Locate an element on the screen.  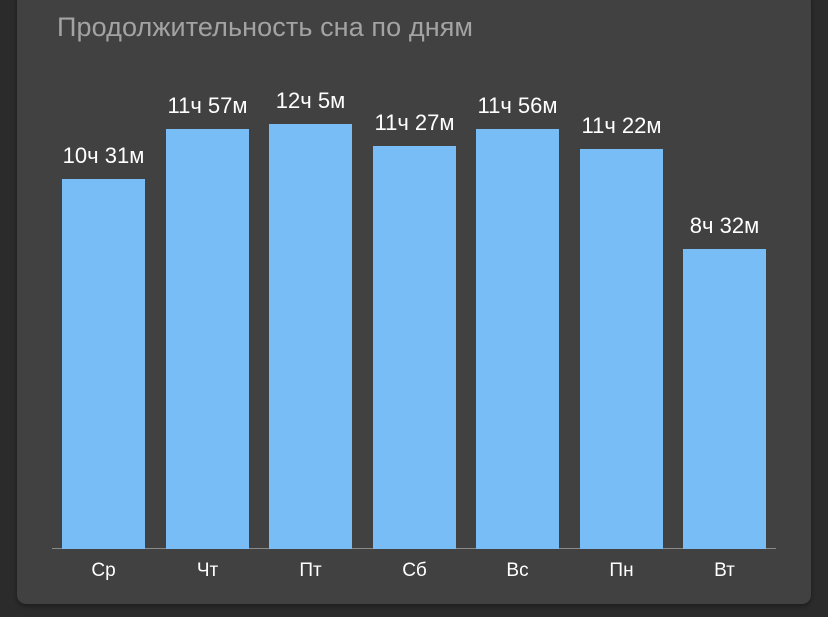
bar-value-label: 11ч 27м is located at coordinates (414, 122).